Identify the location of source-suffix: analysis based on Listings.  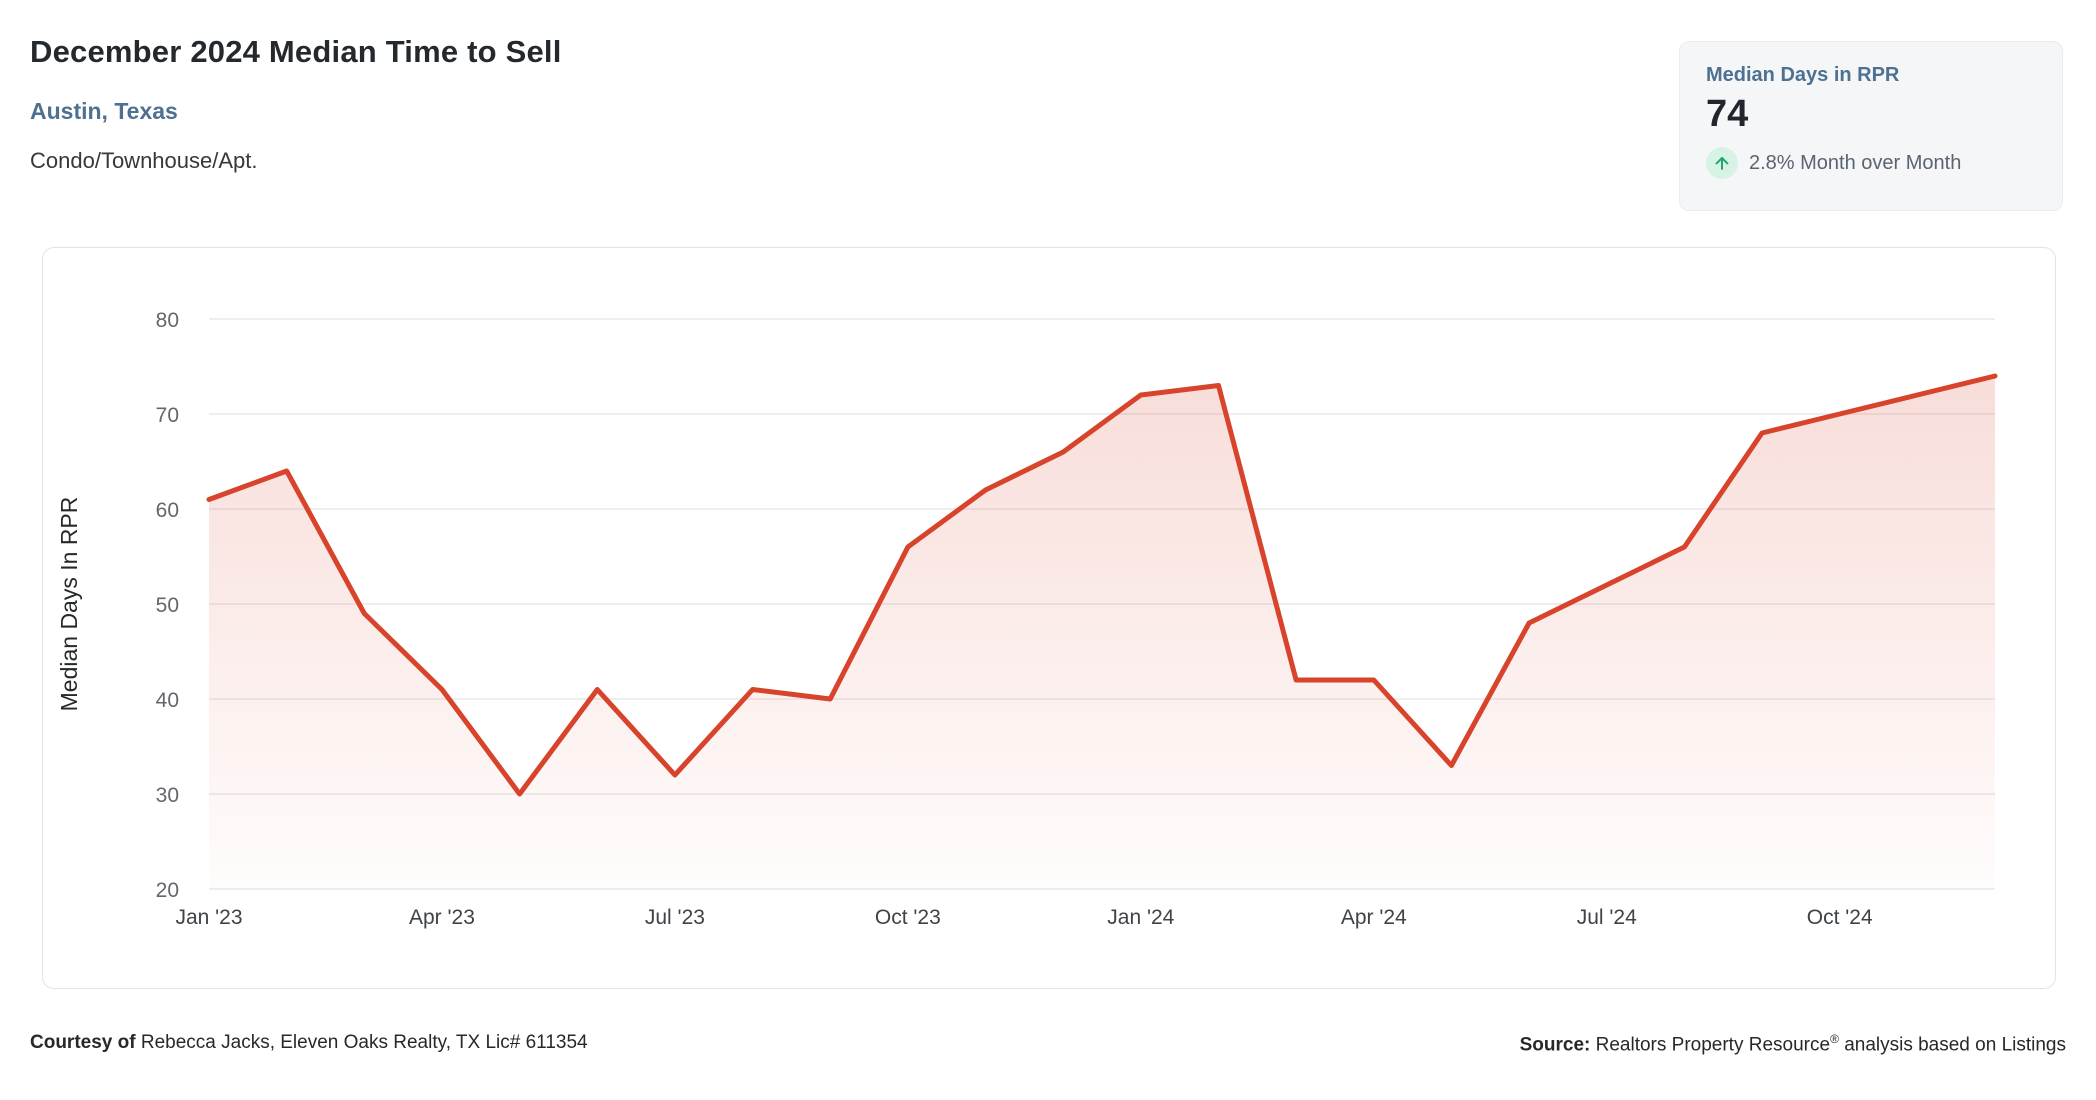
(1955, 1045).